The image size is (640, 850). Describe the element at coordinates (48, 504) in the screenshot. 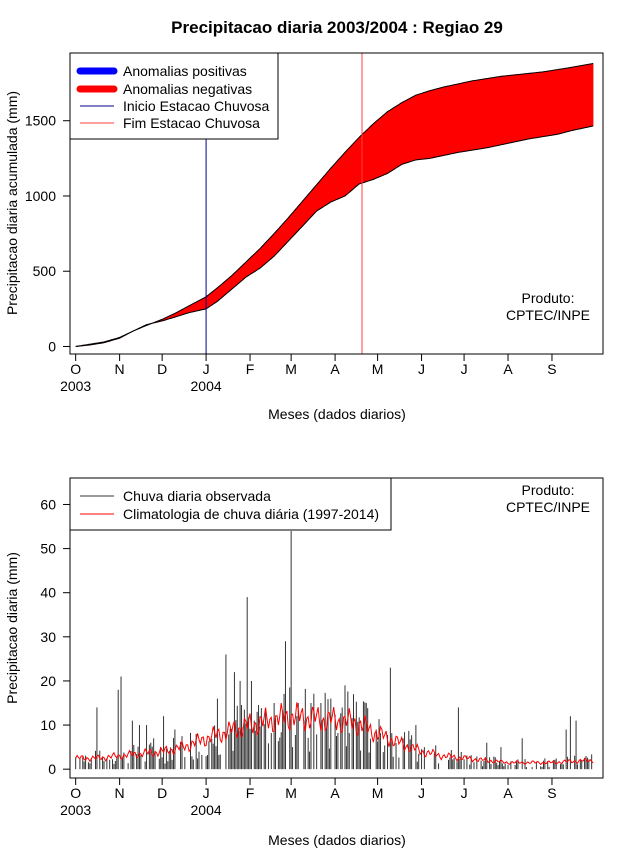

I see `plot2-y-tick-label: 60` at that location.